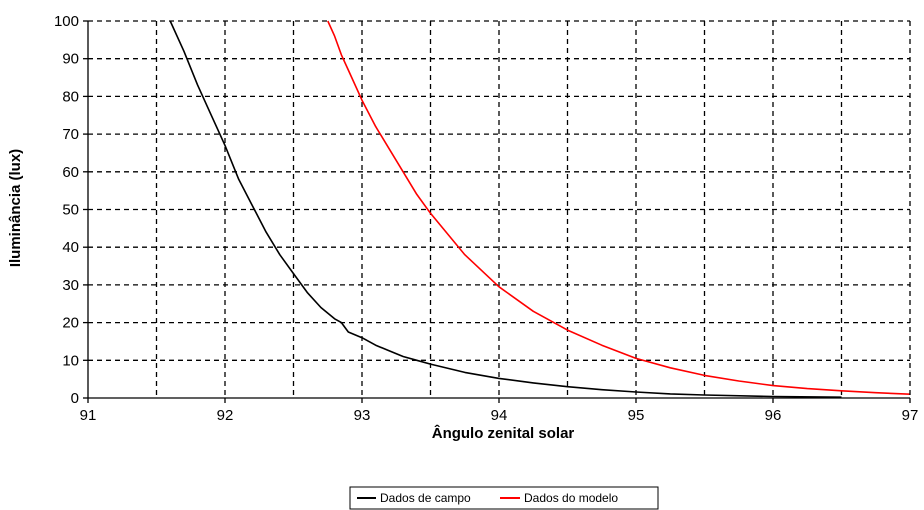  I want to click on x-tick-label: 91, so click(88, 415).